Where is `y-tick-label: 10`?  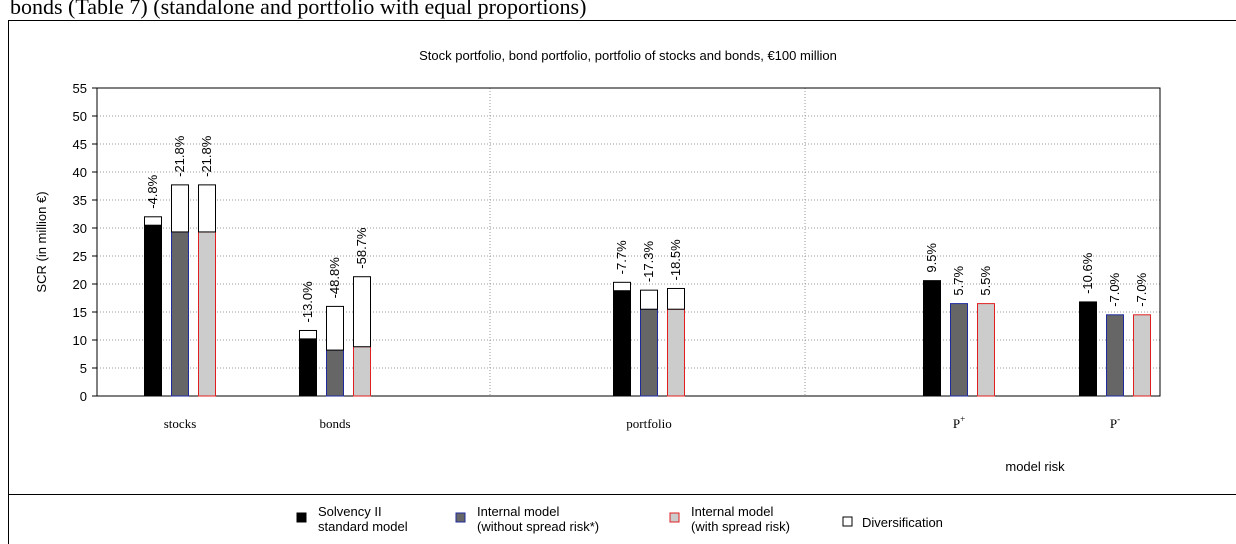 y-tick-label: 10 is located at coordinates (80, 340).